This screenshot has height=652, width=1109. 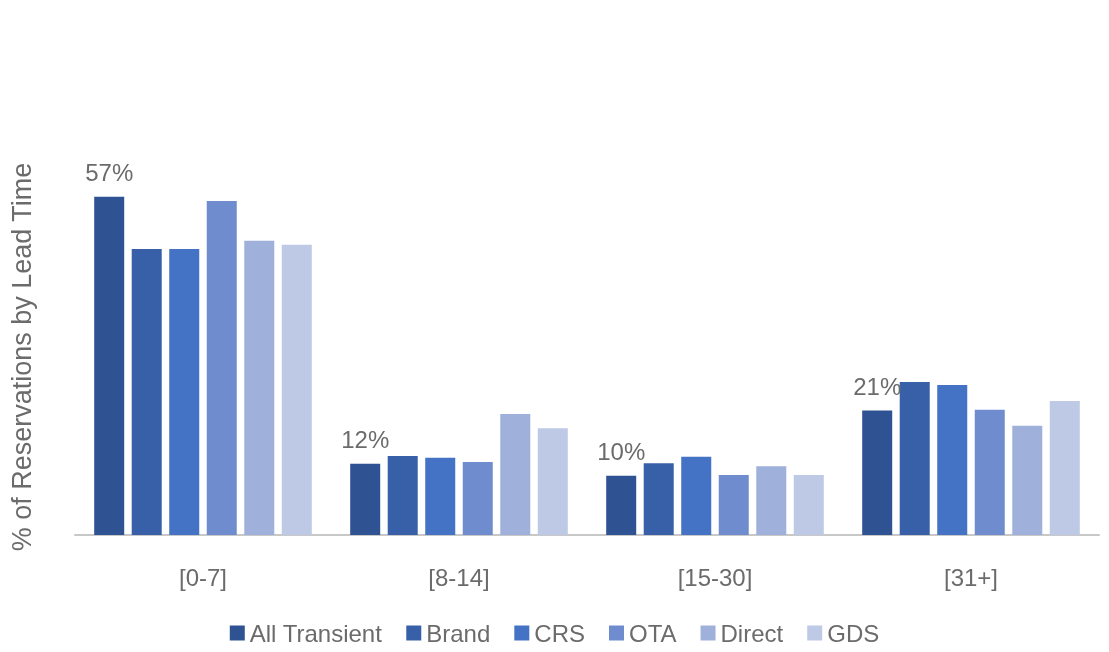 What do you see at coordinates (459, 577) in the screenshot?
I see `x-tick-label: [8-14]` at bounding box center [459, 577].